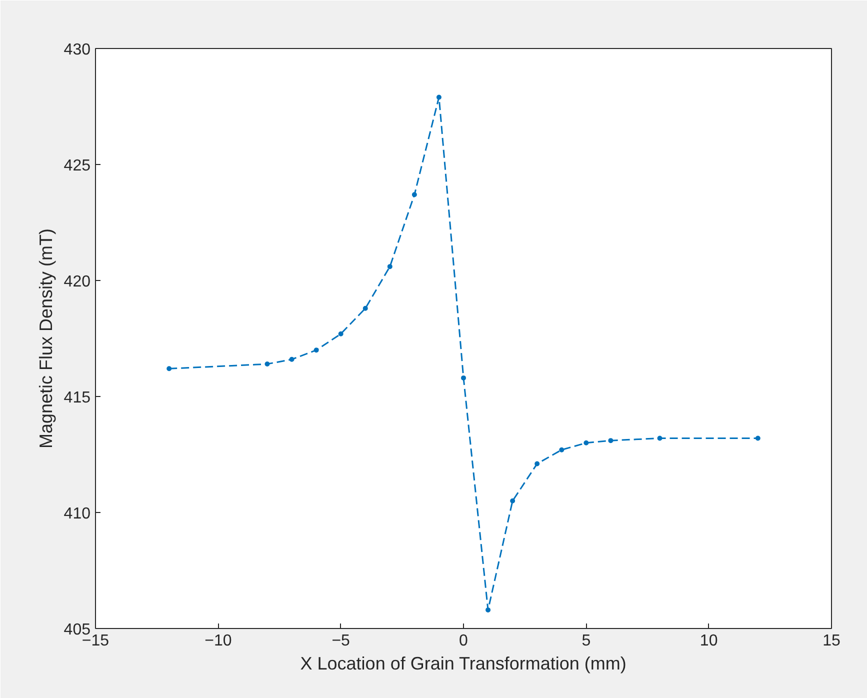  What do you see at coordinates (831, 641) in the screenshot?
I see `x-tick-label: 15` at bounding box center [831, 641].